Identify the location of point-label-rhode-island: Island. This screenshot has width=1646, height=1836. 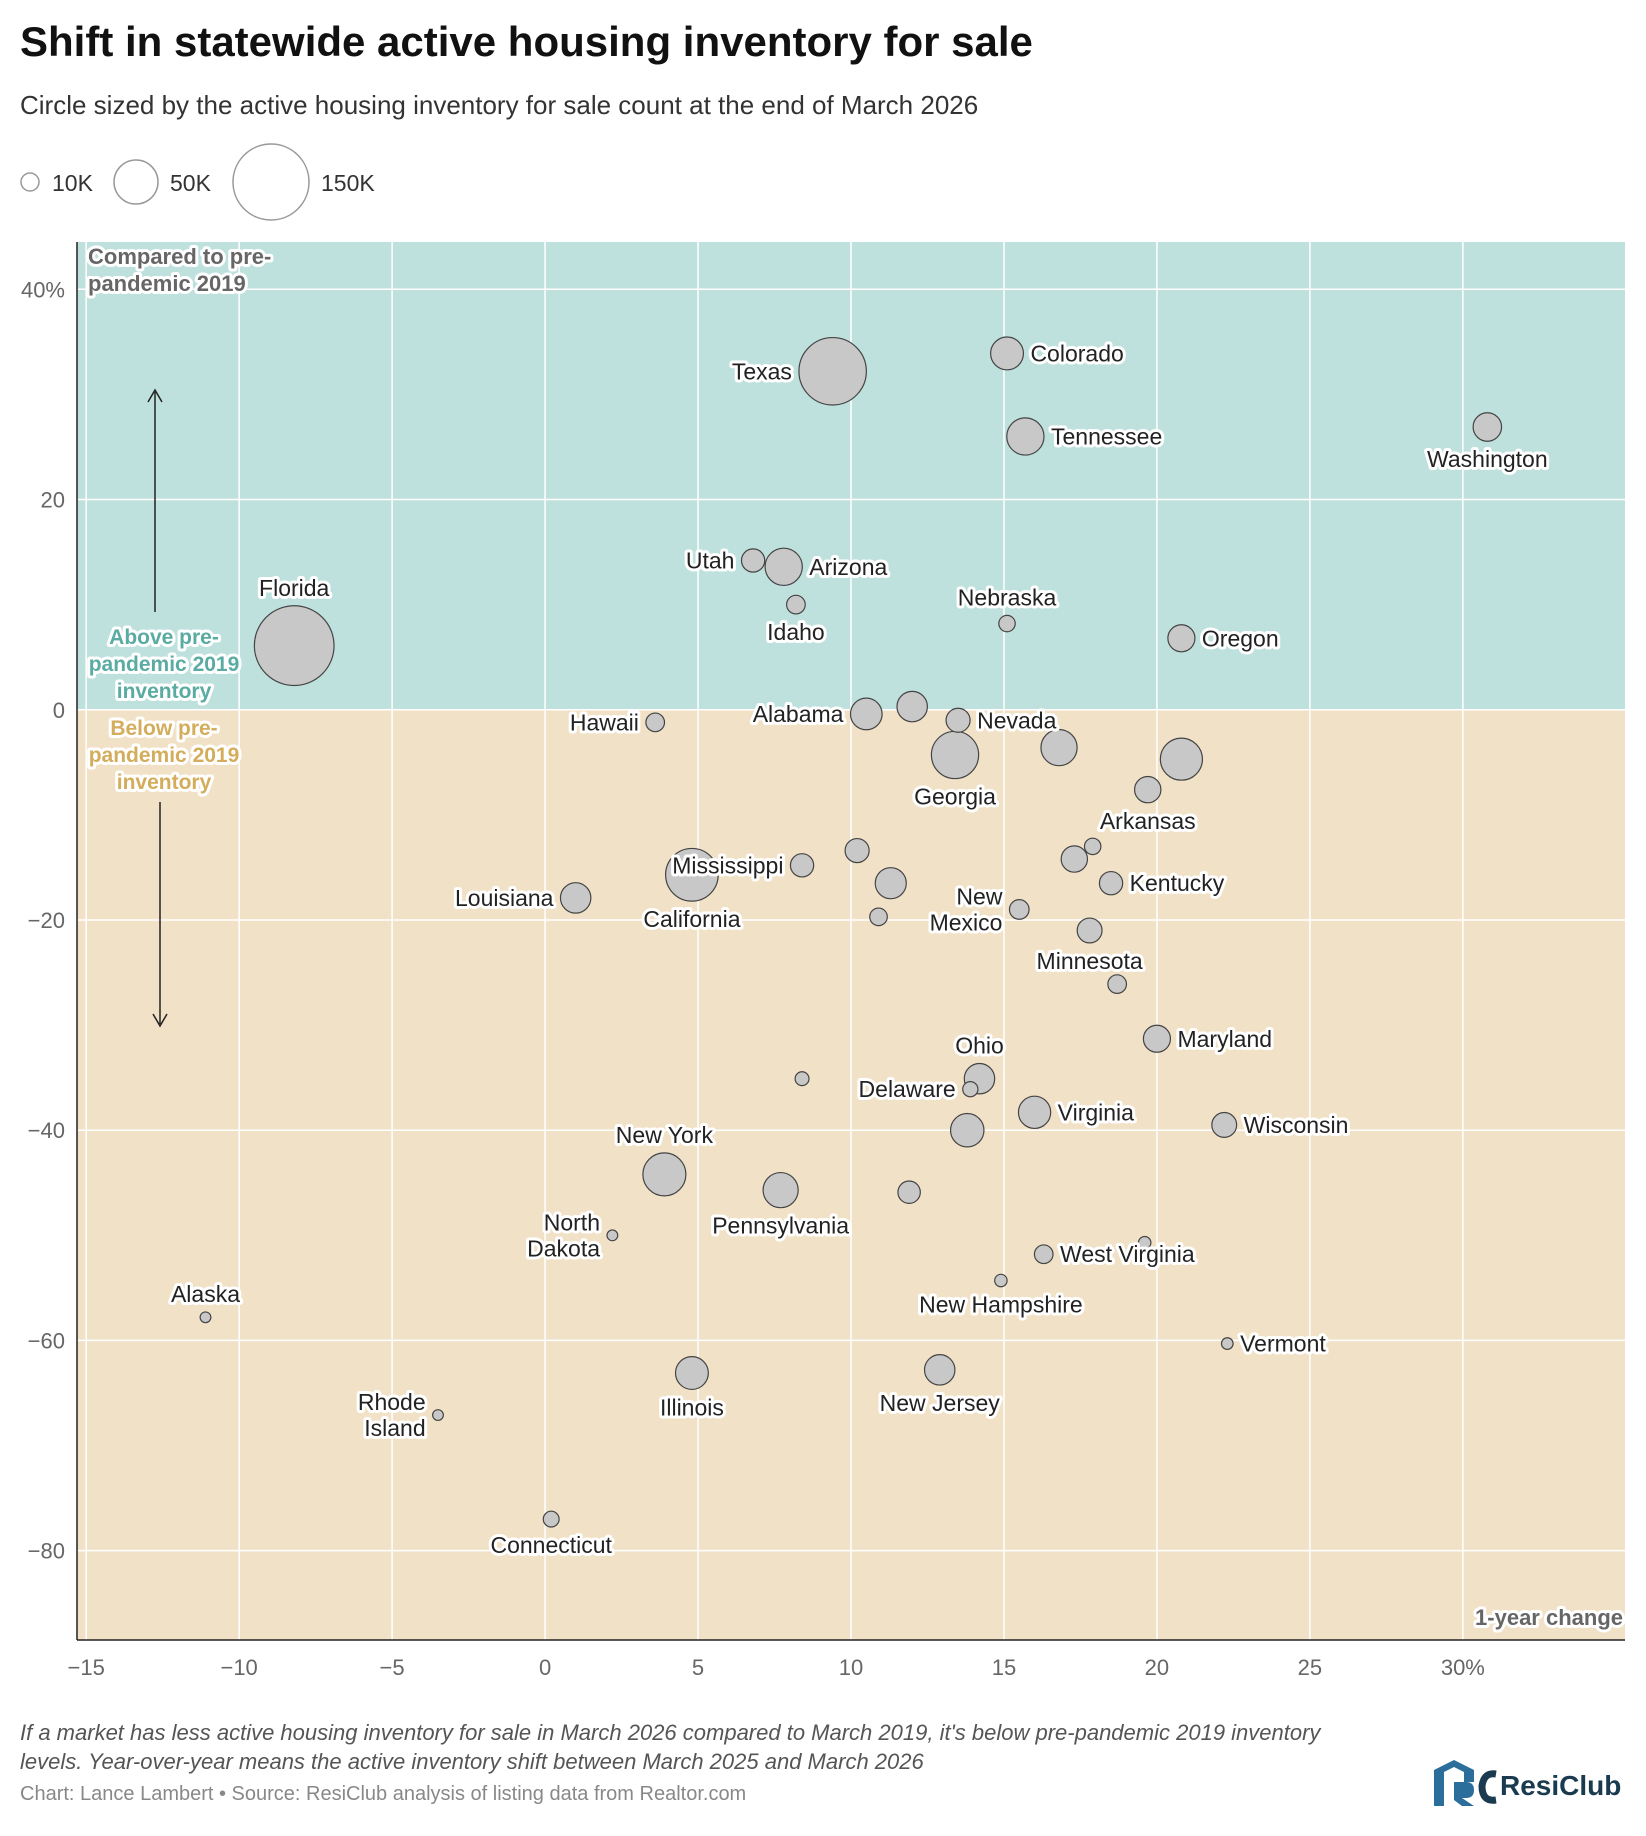
(394, 1428).